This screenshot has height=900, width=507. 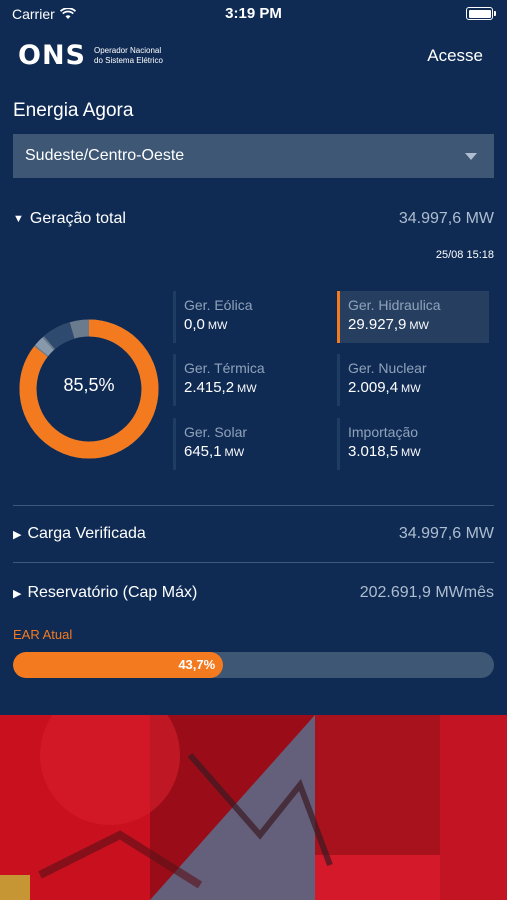 I want to click on carrier-label: Carrier, so click(x=33, y=14).